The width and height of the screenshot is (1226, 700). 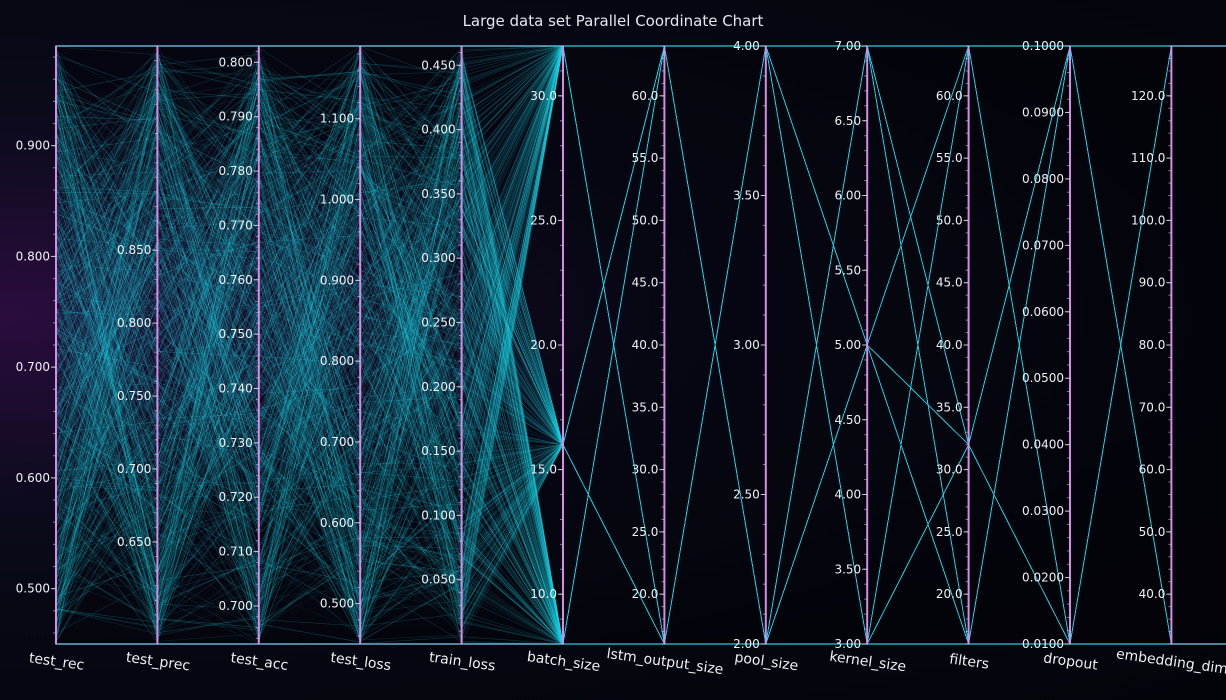 I want to click on panel-pool_size, so click(x=816, y=345).